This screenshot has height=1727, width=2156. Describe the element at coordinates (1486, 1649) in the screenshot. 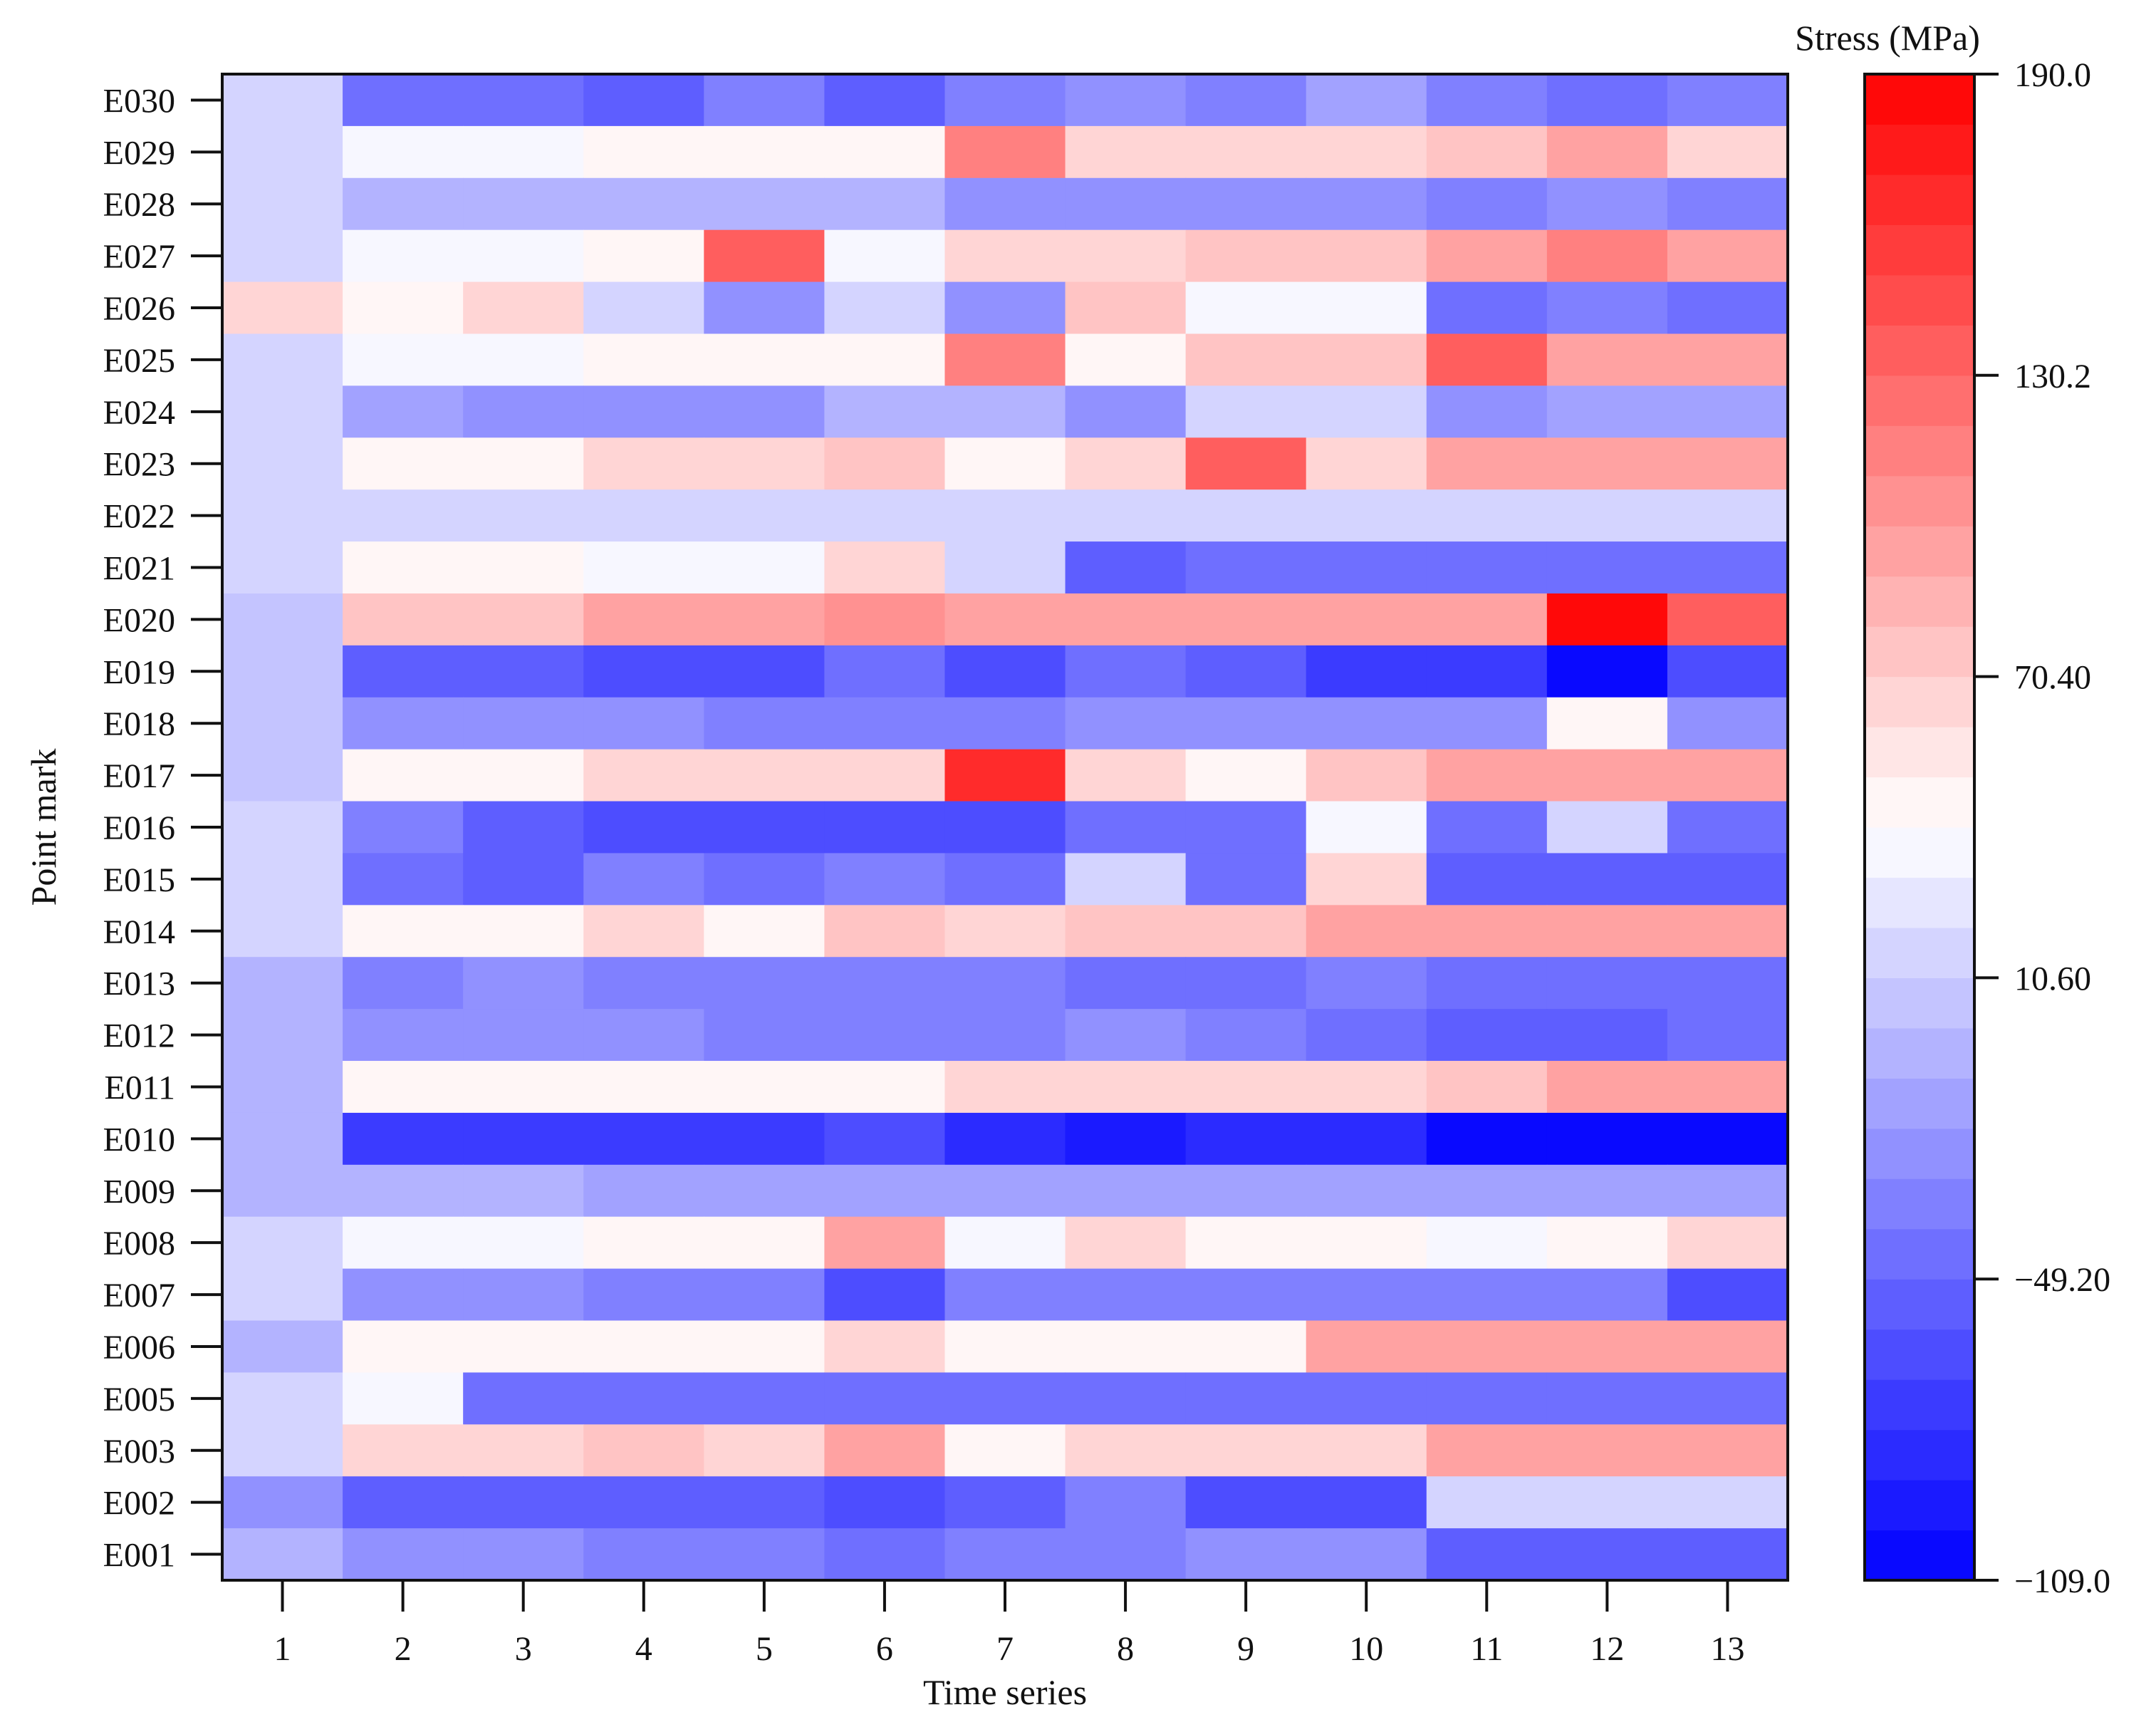

I see `x-tick-label: 11` at that location.